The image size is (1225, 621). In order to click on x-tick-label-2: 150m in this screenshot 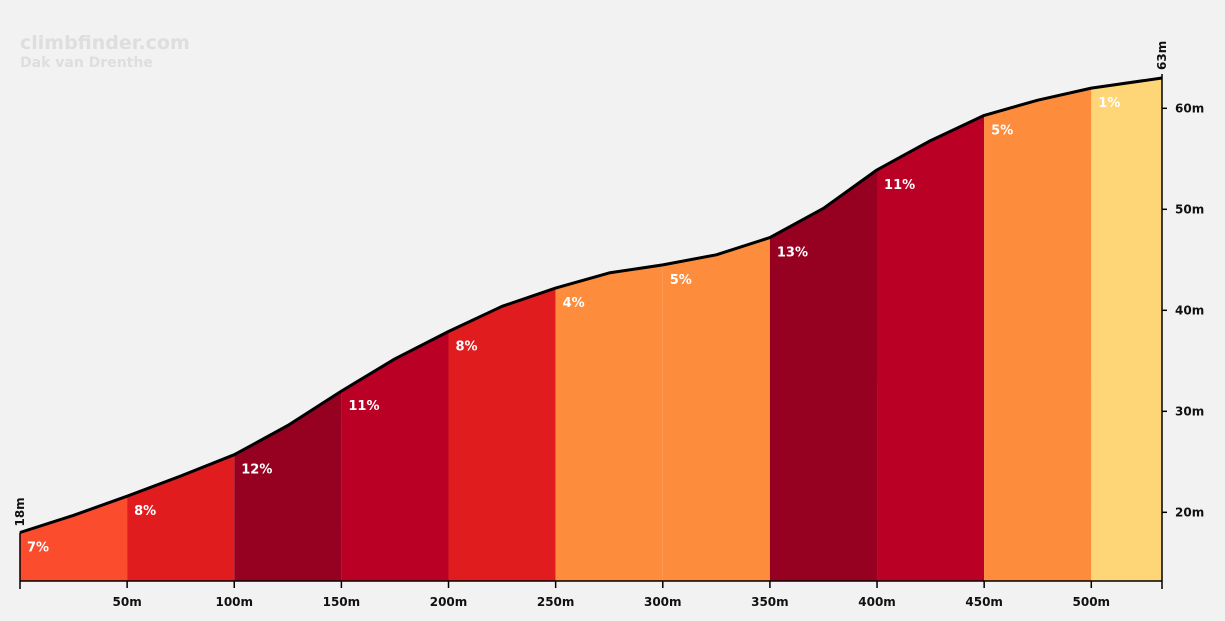, I will do `click(342, 602)`.